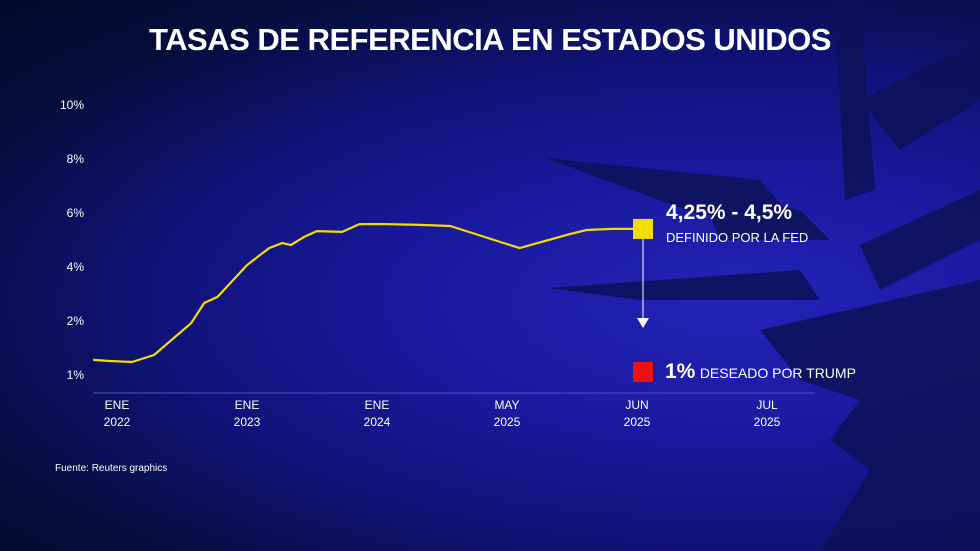 This screenshot has width=980, height=551. What do you see at coordinates (76, 375) in the screenshot?
I see `y-tick-label: 1%` at bounding box center [76, 375].